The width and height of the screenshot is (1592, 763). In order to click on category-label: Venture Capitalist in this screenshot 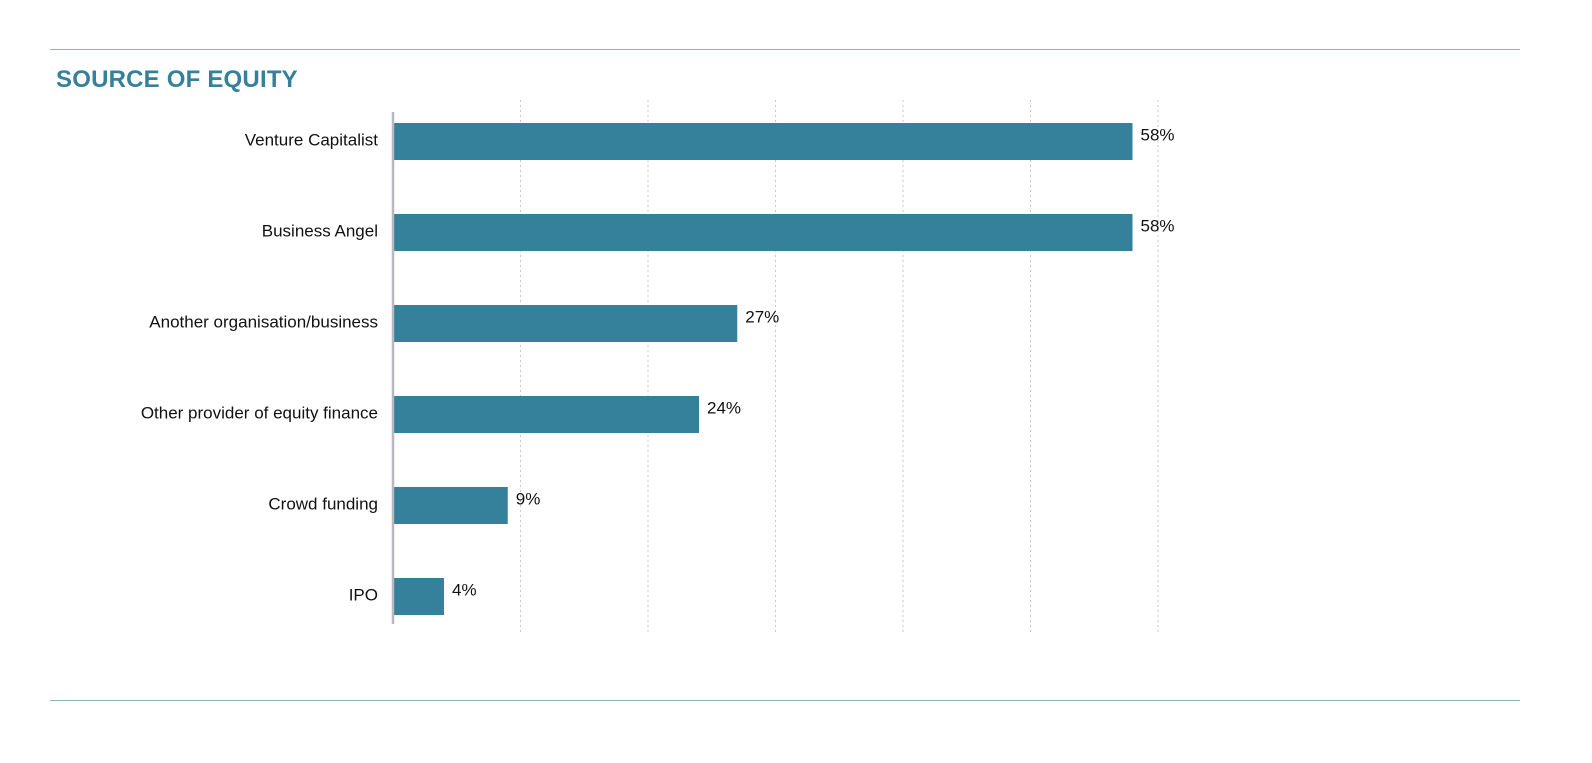, I will do `click(312, 140)`.